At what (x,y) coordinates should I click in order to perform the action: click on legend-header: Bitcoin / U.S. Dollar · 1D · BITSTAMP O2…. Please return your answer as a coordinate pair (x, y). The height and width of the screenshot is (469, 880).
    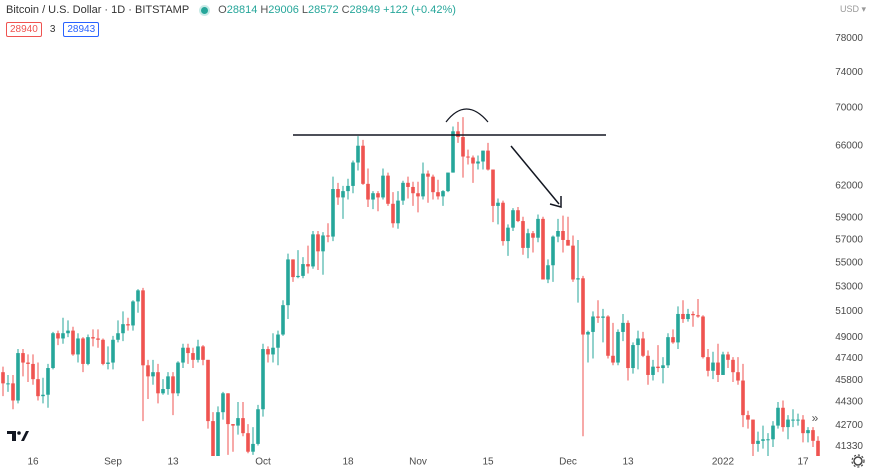
    Looking at the image, I should click on (232, 10).